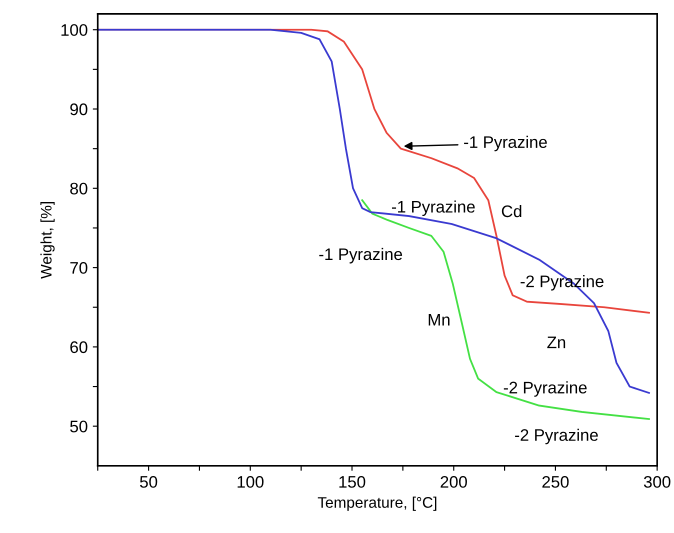 Image resolution: width=674 pixels, height=533 pixels. Describe the element at coordinates (149, 482) in the screenshot. I see `x-tick-label: 50` at that location.